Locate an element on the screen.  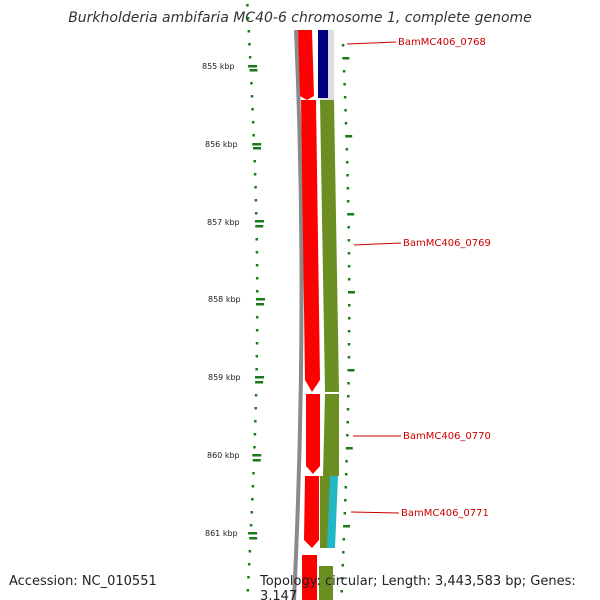
gene-track is located at coordinates (328, 315).